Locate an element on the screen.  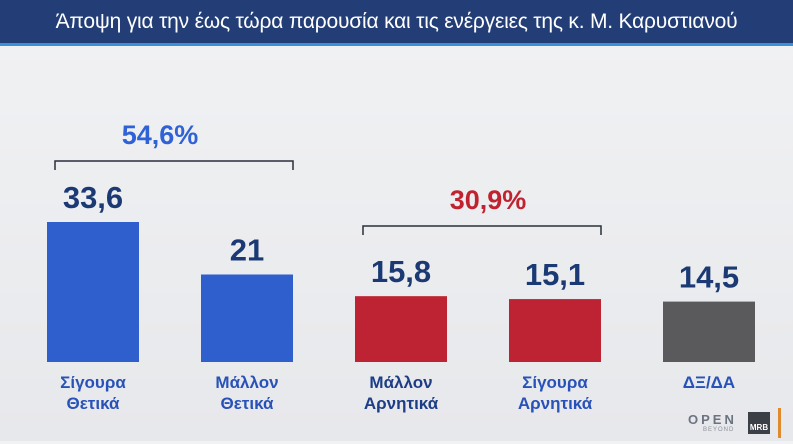
logo-divider is located at coordinates (779, 423).